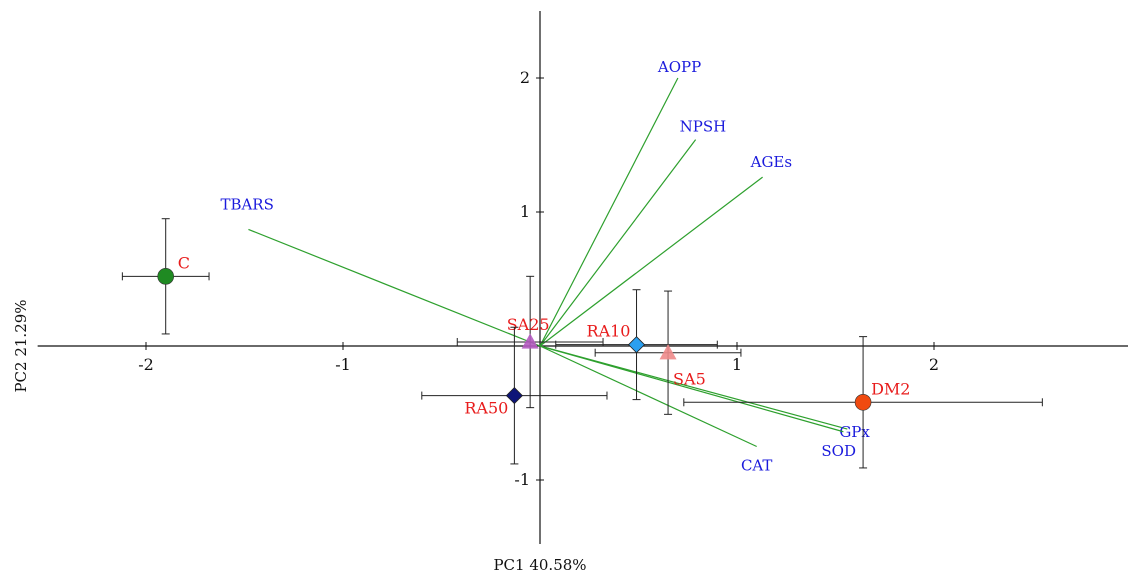 This screenshot has width=1128, height=576. Describe the element at coordinates (854, 432) in the screenshot. I see `vector-label: GPx` at that location.